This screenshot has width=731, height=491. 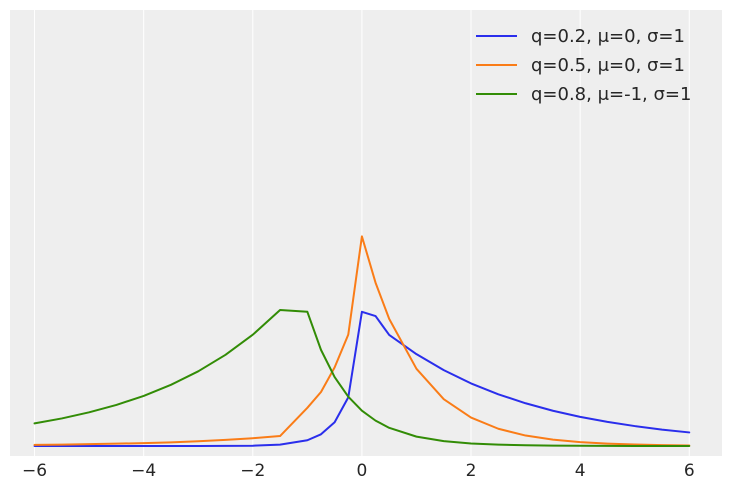 What do you see at coordinates (580, 471) in the screenshot?
I see `x-tick-label: 4` at bounding box center [580, 471].